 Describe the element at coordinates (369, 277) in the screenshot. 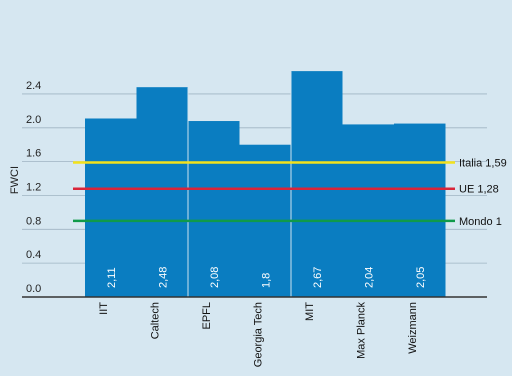

I see `bar-value-label: 2,04` at that location.